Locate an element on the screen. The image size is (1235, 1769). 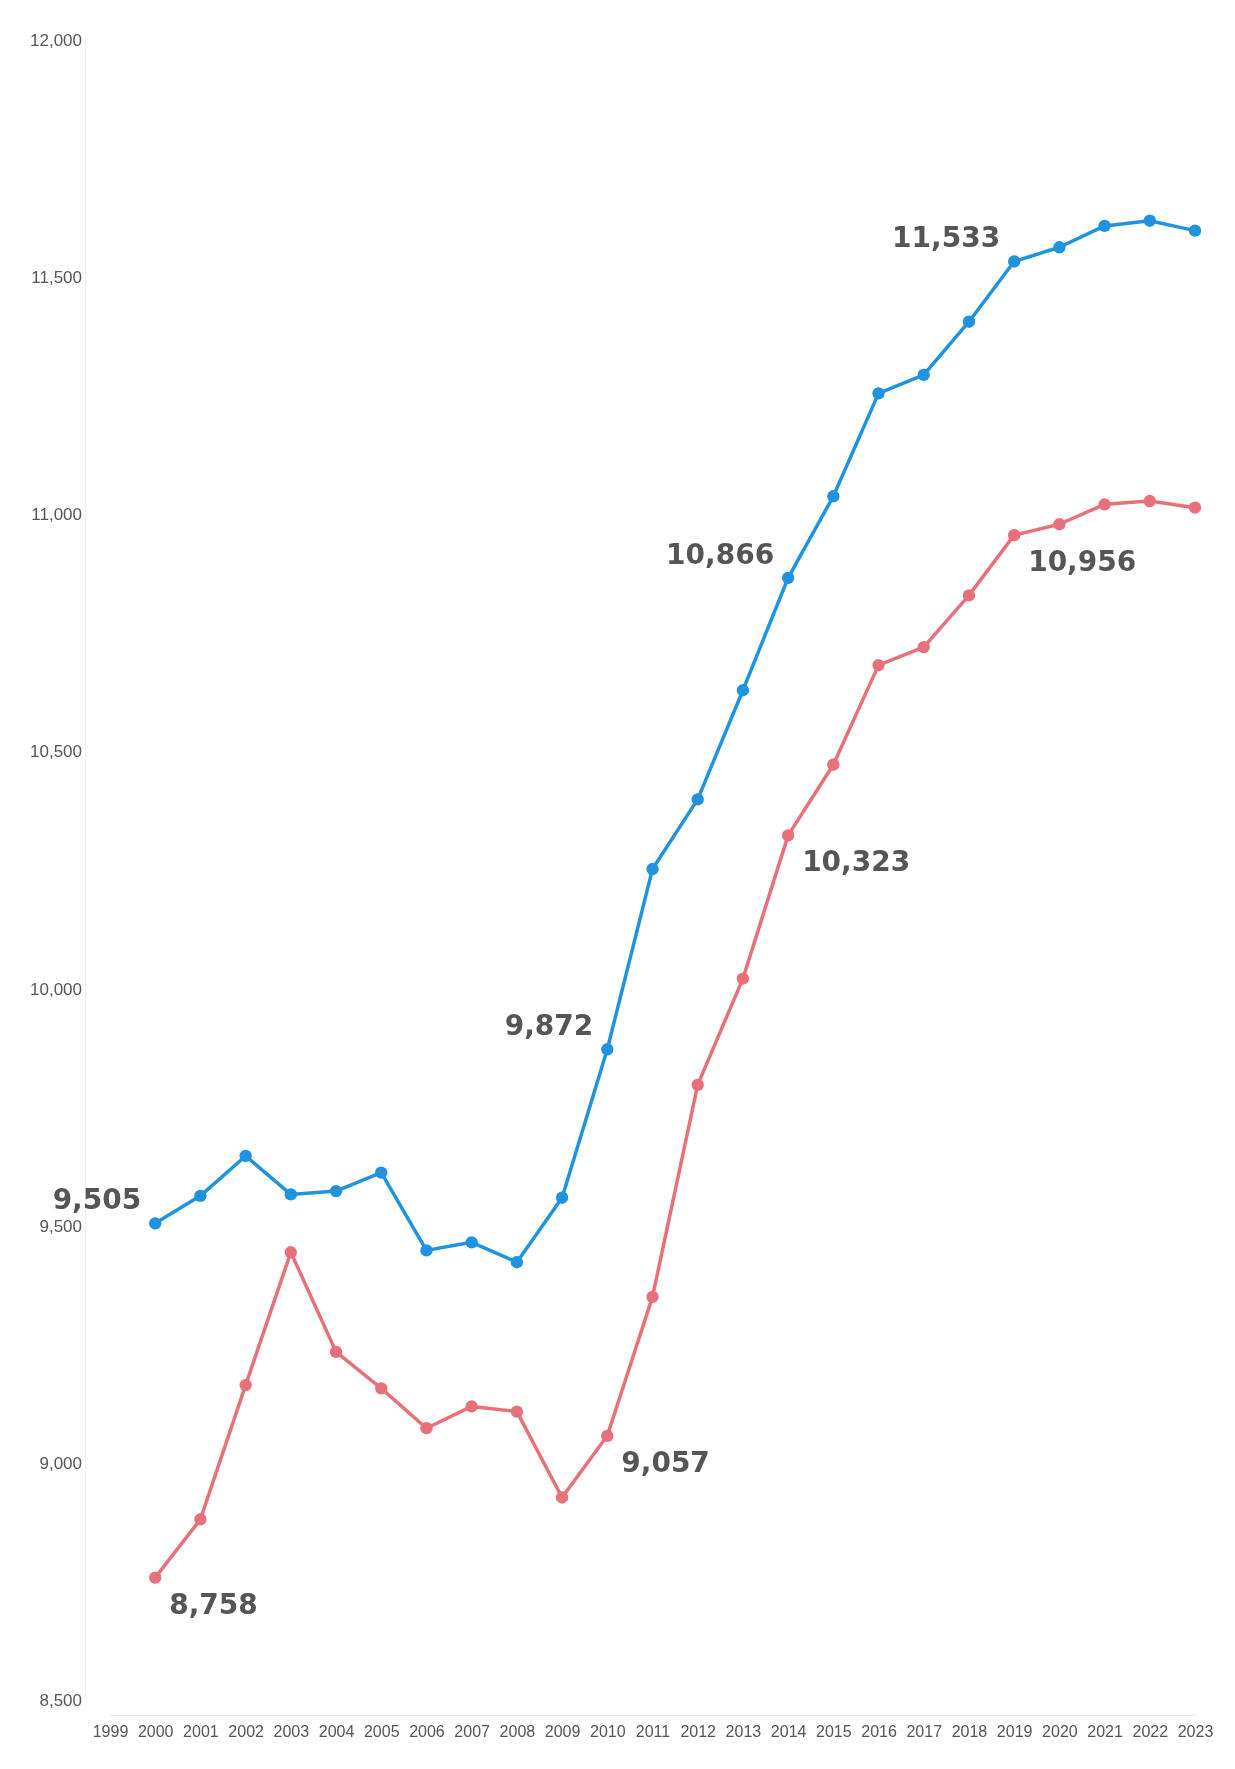
x-tick-label: 2007 is located at coordinates (472, 1732).